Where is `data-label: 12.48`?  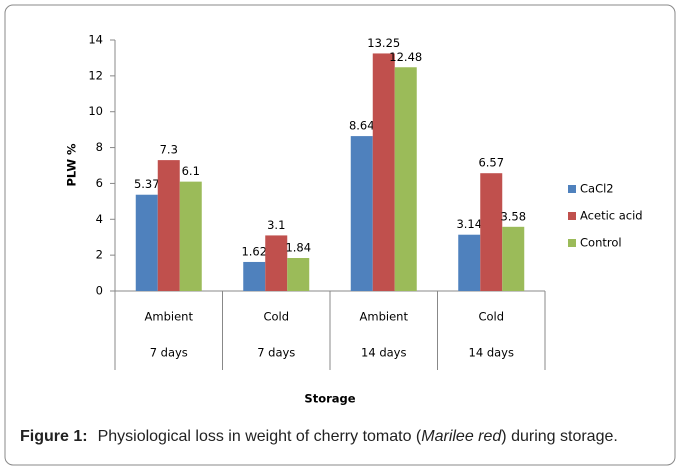
data-label: 12.48 is located at coordinates (405, 57).